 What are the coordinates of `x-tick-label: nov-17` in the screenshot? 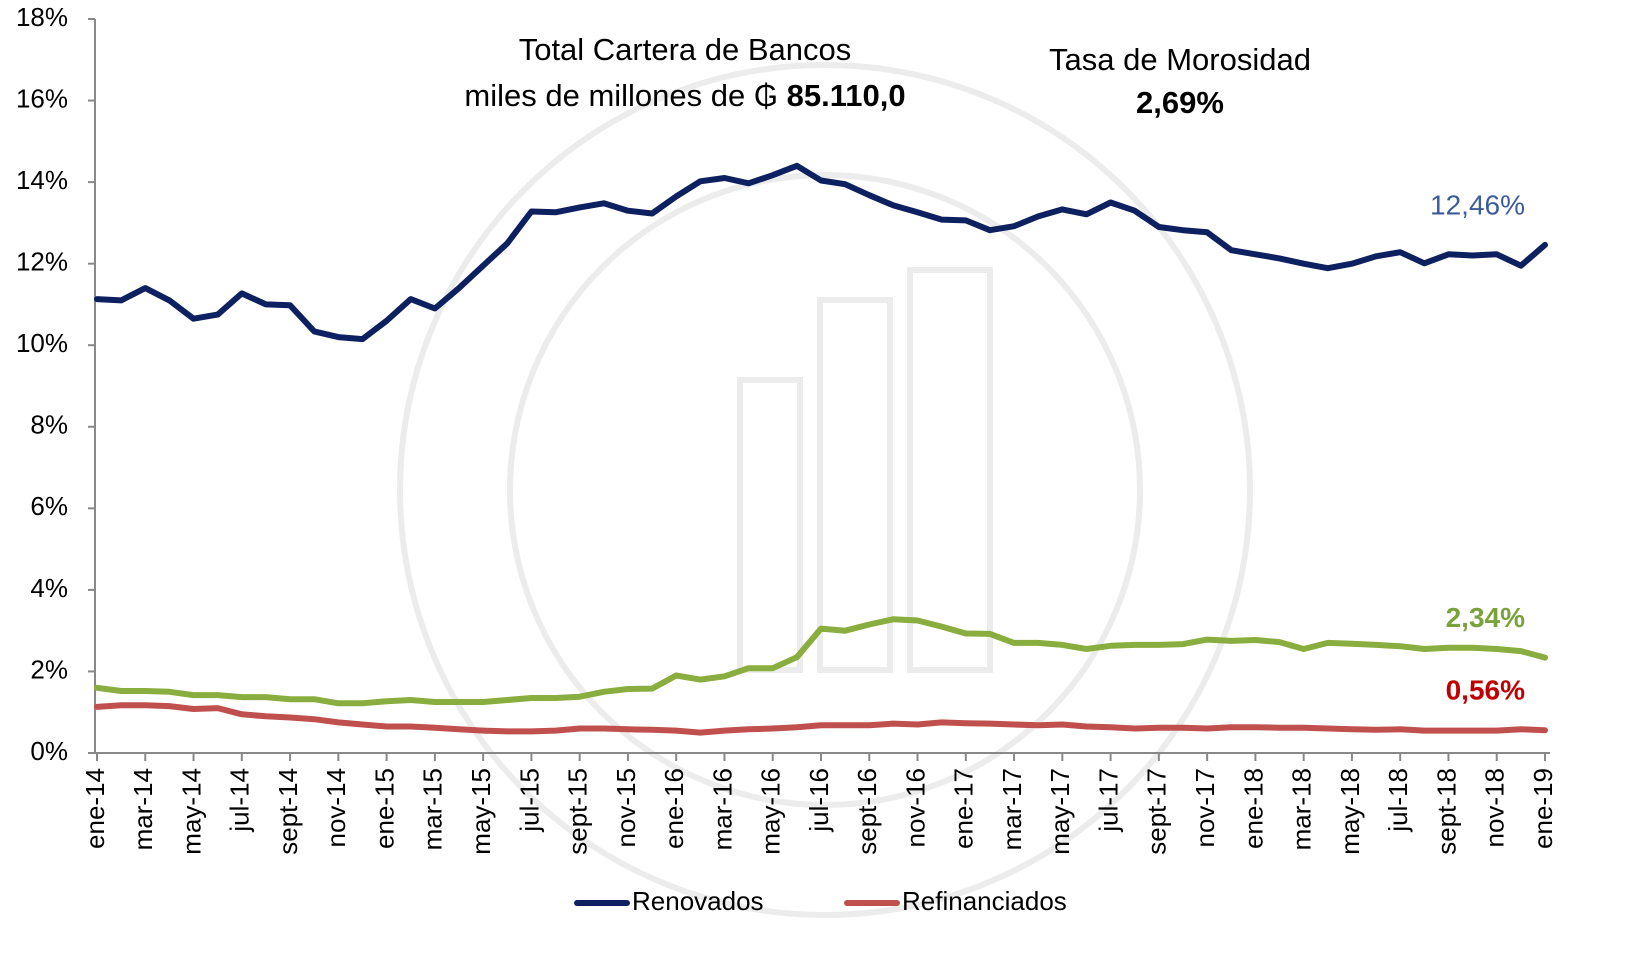 It's located at (1205, 808).